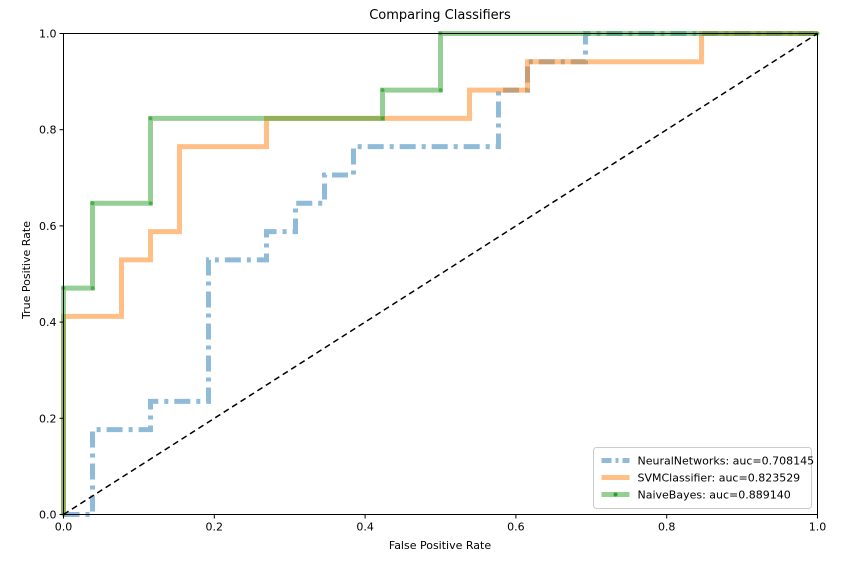 The image size is (850, 564). What do you see at coordinates (440, 545) in the screenshot?
I see `x-axis-label: False Positive Rate` at bounding box center [440, 545].